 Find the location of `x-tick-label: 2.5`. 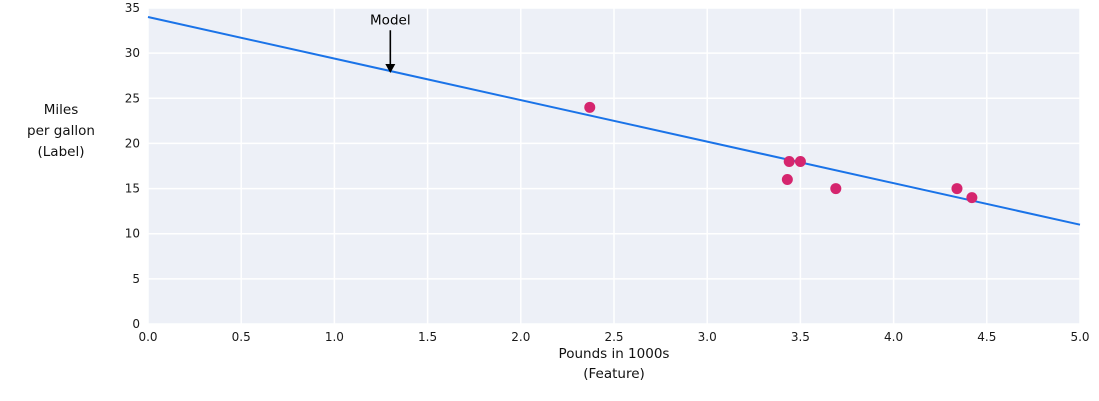

x-tick-label: 2.5 is located at coordinates (613, 337).